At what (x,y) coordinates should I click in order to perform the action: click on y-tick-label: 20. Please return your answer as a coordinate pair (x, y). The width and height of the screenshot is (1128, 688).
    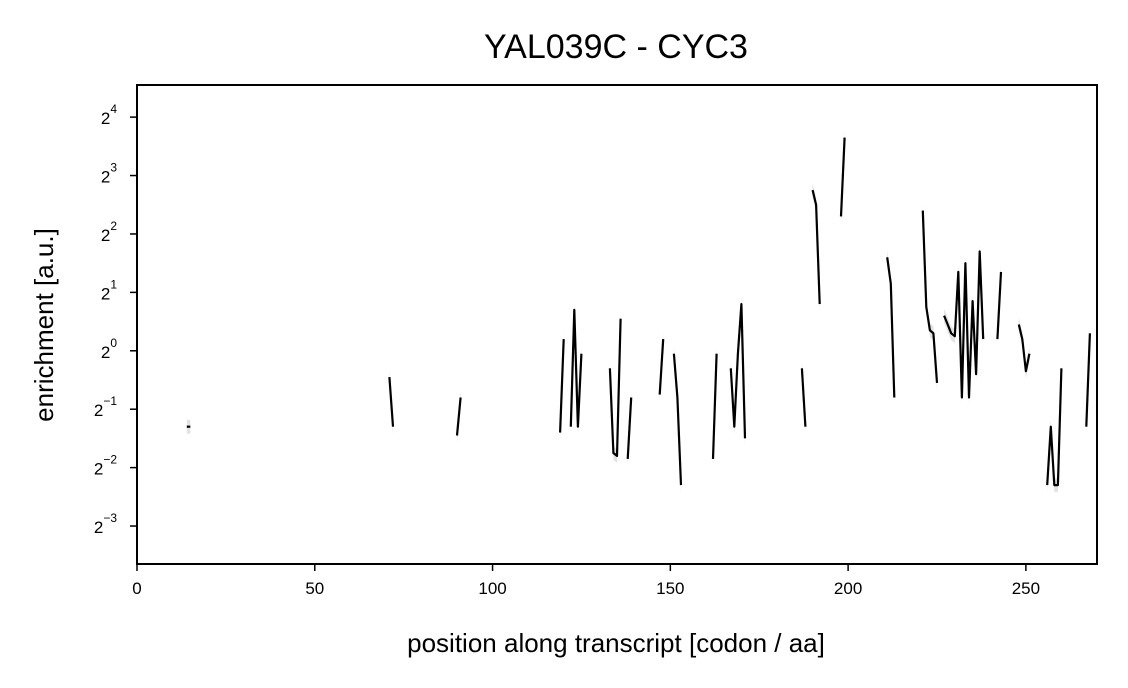
    Looking at the image, I should click on (109, 349).